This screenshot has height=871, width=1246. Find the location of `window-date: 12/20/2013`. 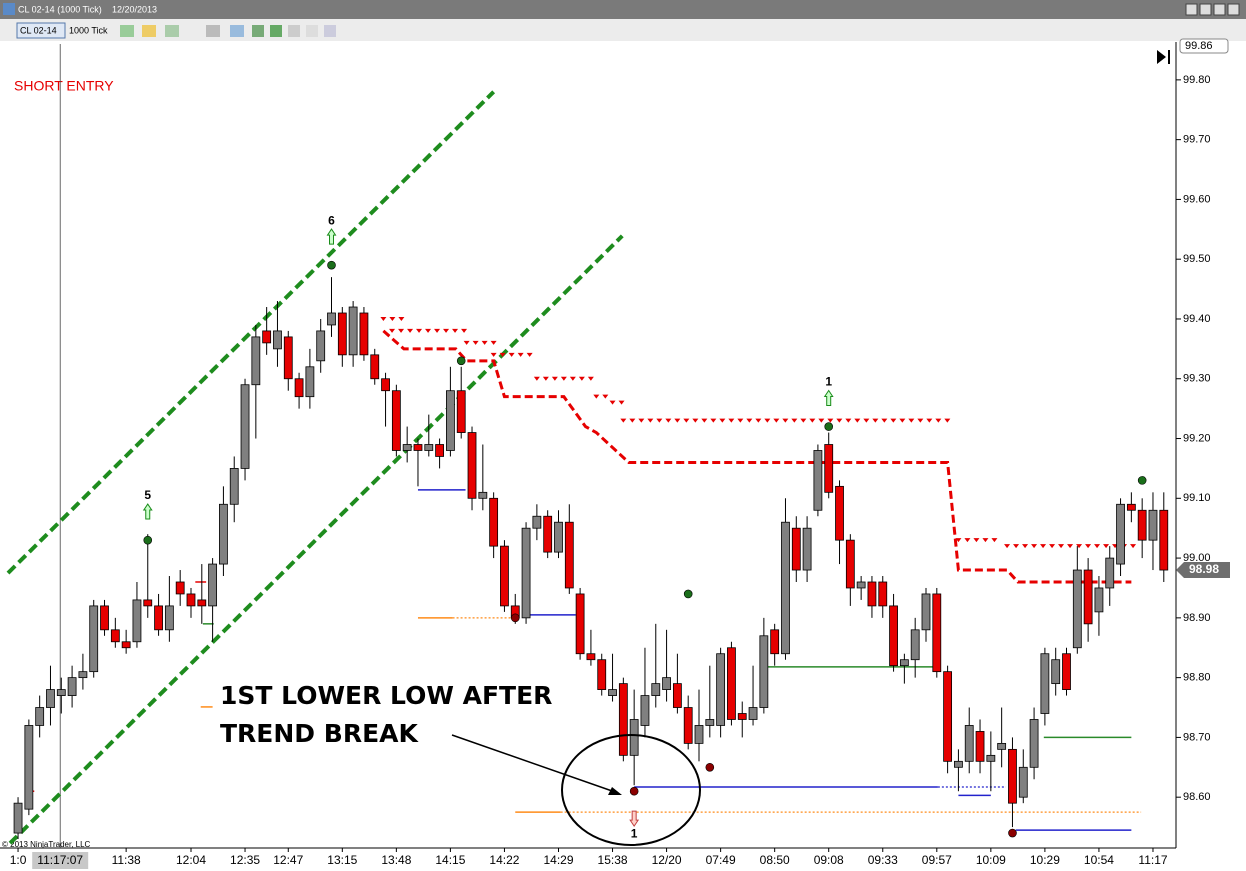

window-date: 12/20/2013 is located at coordinates (134, 9).